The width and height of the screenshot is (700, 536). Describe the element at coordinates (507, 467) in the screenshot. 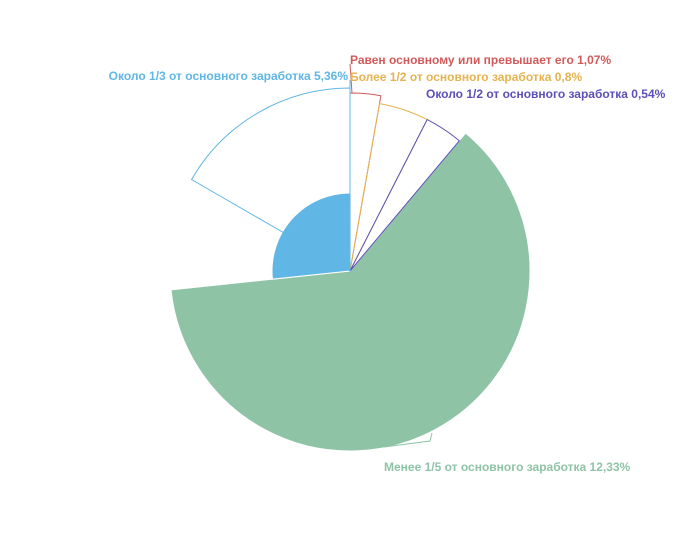

I see `label-menee-pyatoy: Менее 1/5 от основного заработка 12,33%` at that location.